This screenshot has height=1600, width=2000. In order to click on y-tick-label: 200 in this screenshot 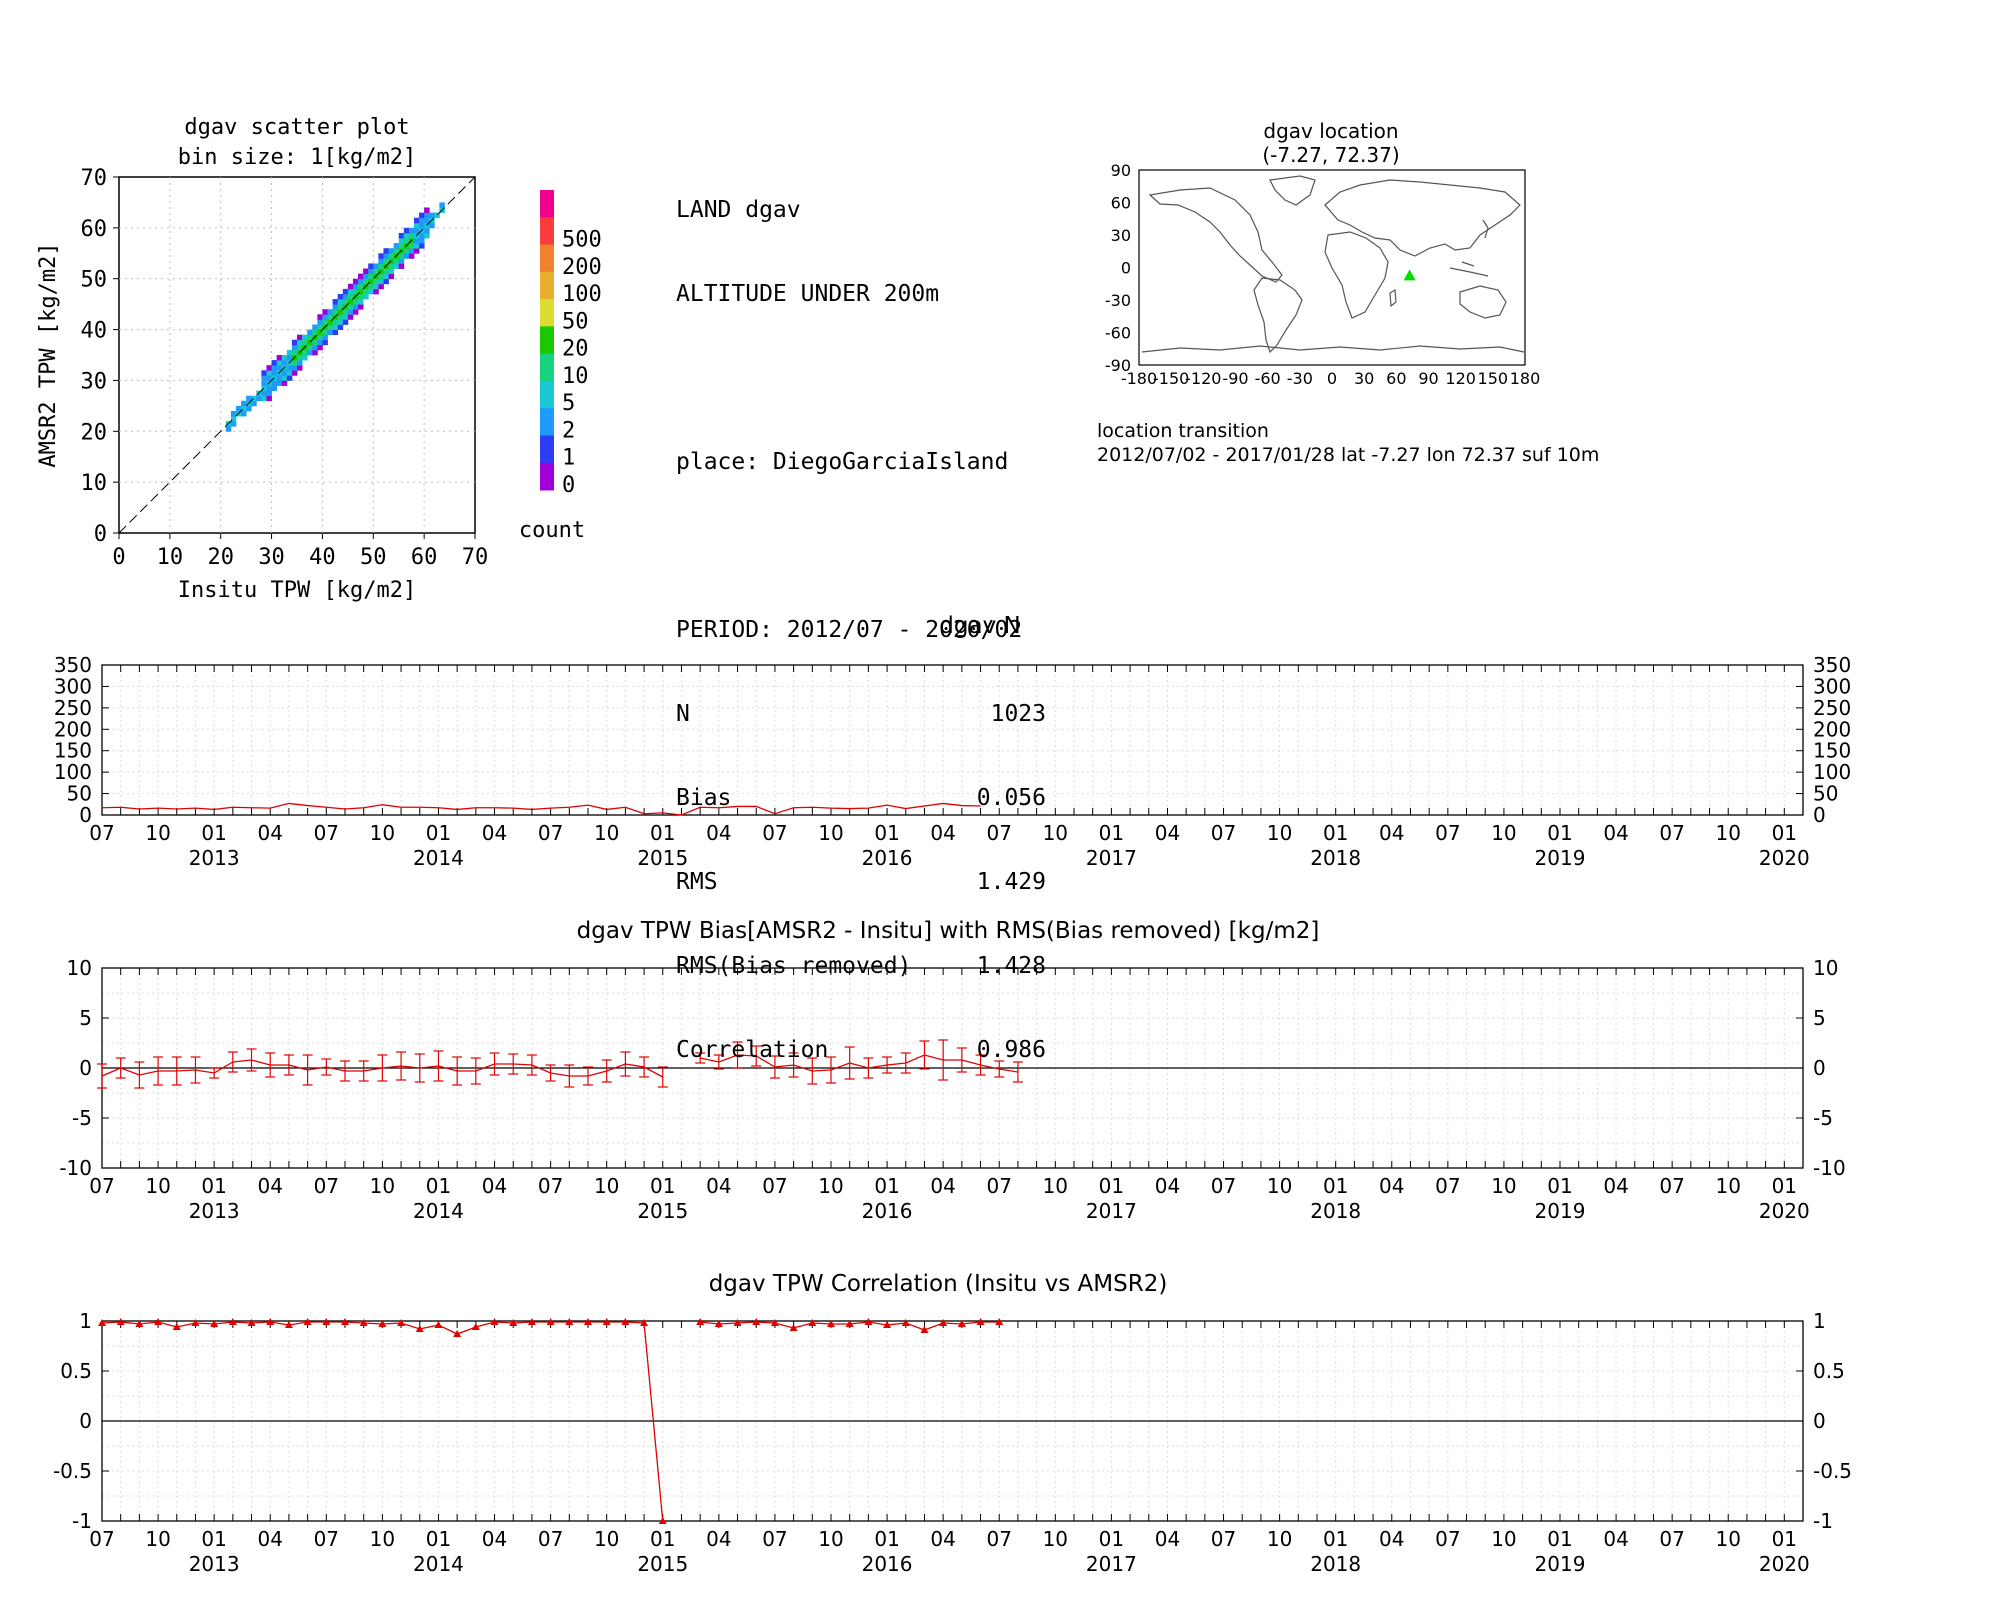, I will do `click(73, 729)`.